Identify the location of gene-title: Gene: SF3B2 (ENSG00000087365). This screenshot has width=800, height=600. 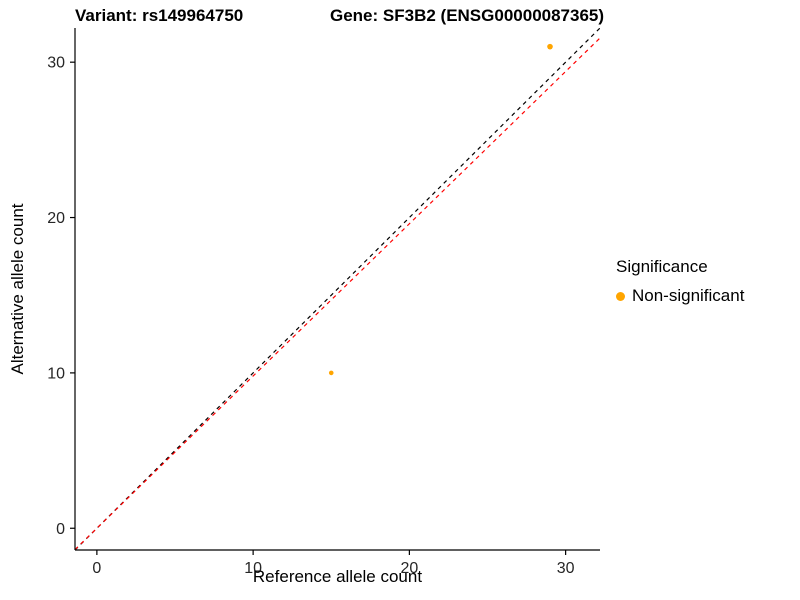
(467, 15).